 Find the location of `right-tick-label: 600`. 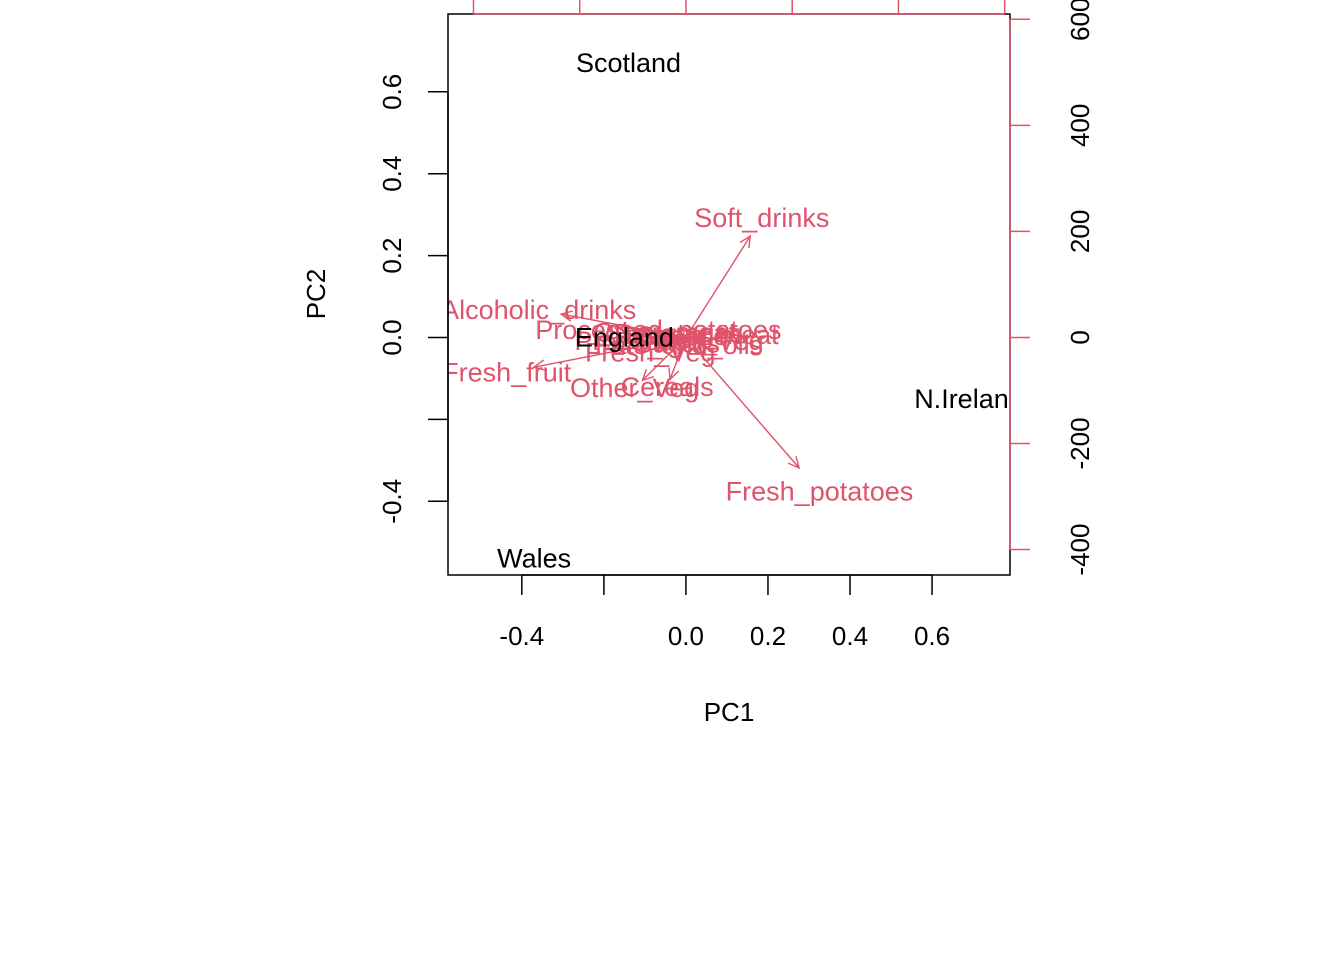

right-tick-label: 600 is located at coordinates (1080, 20).